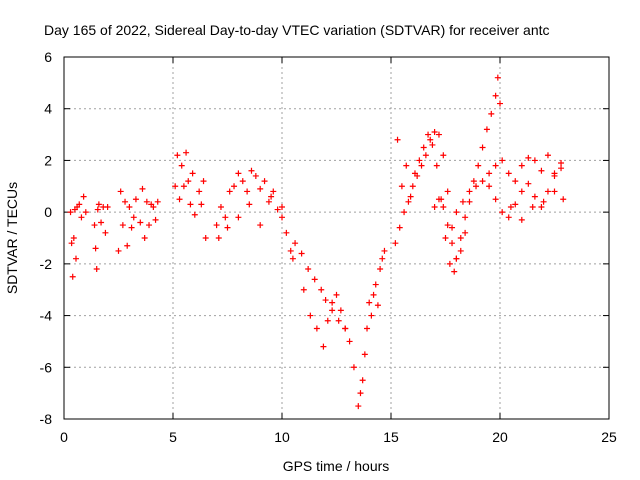  Describe the element at coordinates (173, 437) in the screenshot. I see `x-tick-label: 5` at that location.